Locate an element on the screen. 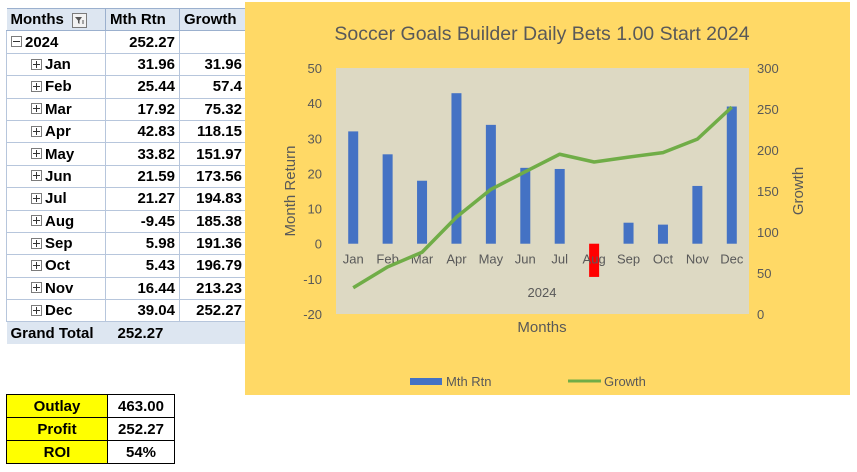 The width and height of the screenshot is (857, 472). month-cell: Jul is located at coordinates (56, 199).